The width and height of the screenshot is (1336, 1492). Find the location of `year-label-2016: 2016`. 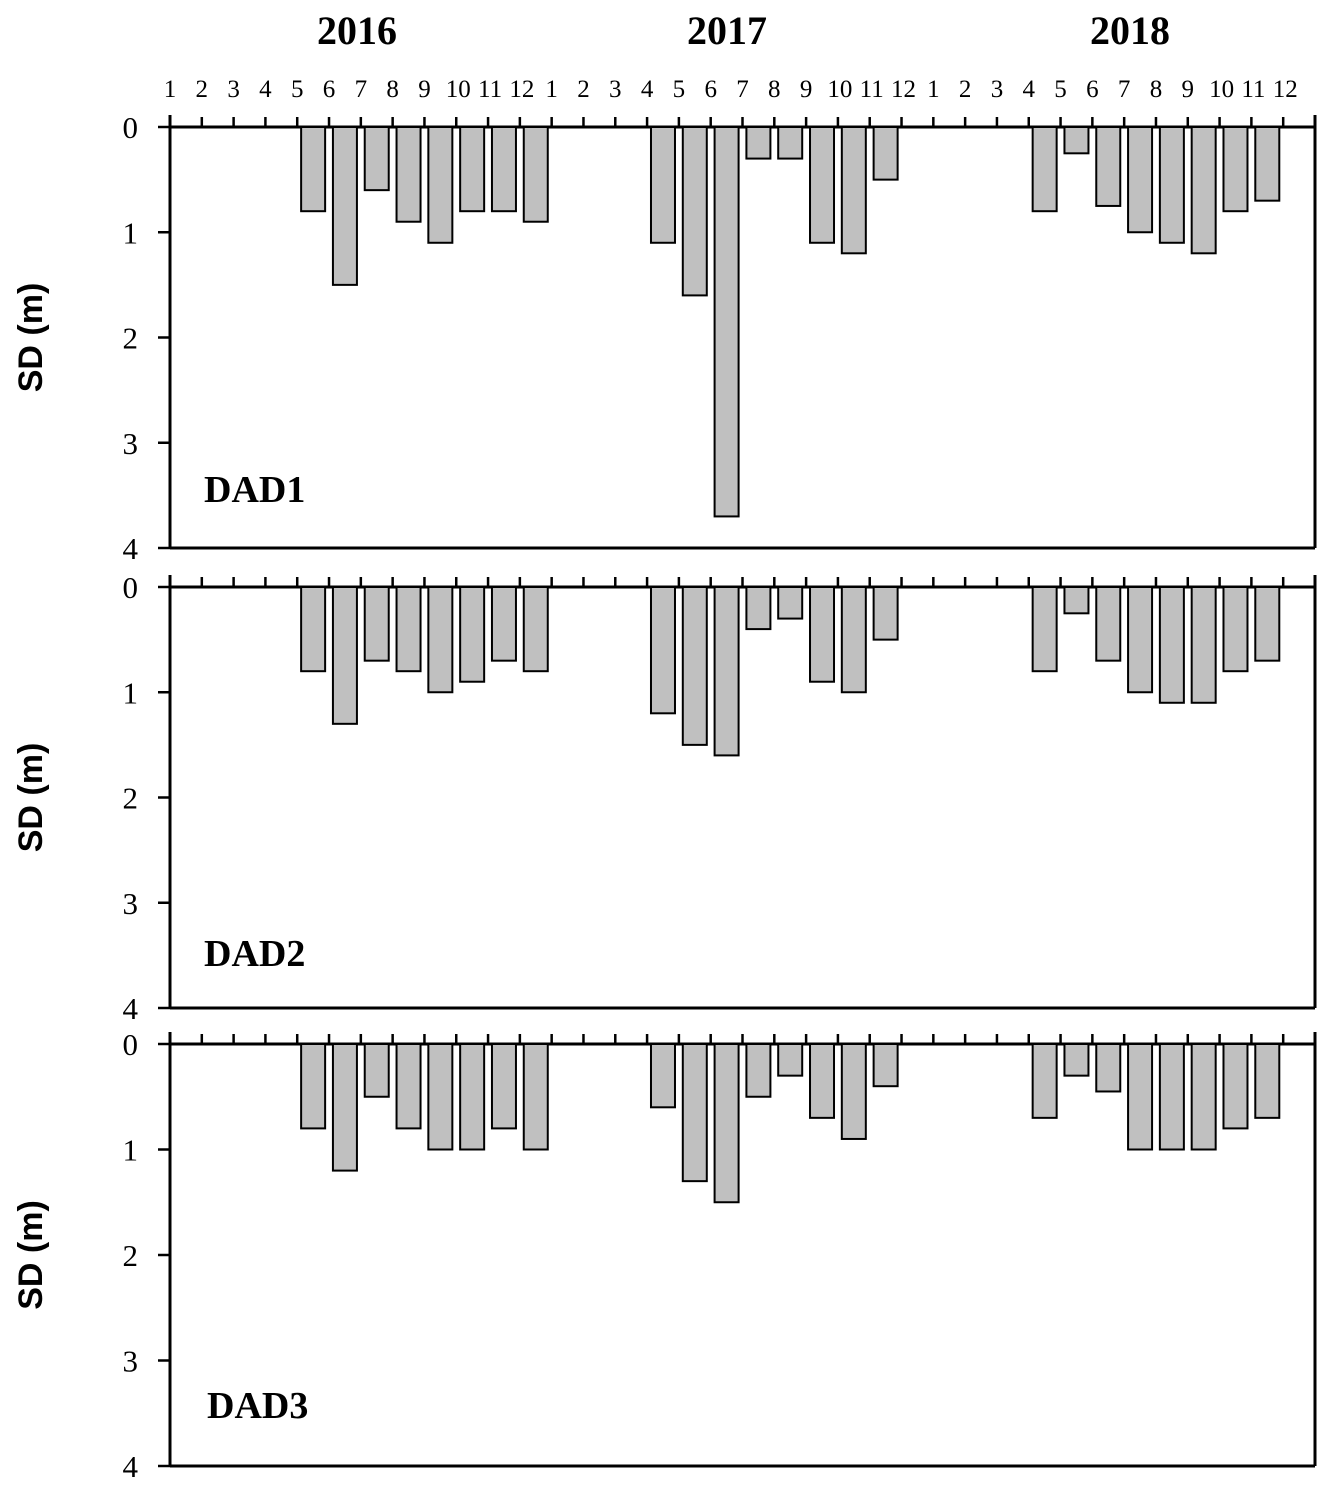

year-label-2016: 2016 is located at coordinates (357, 30).